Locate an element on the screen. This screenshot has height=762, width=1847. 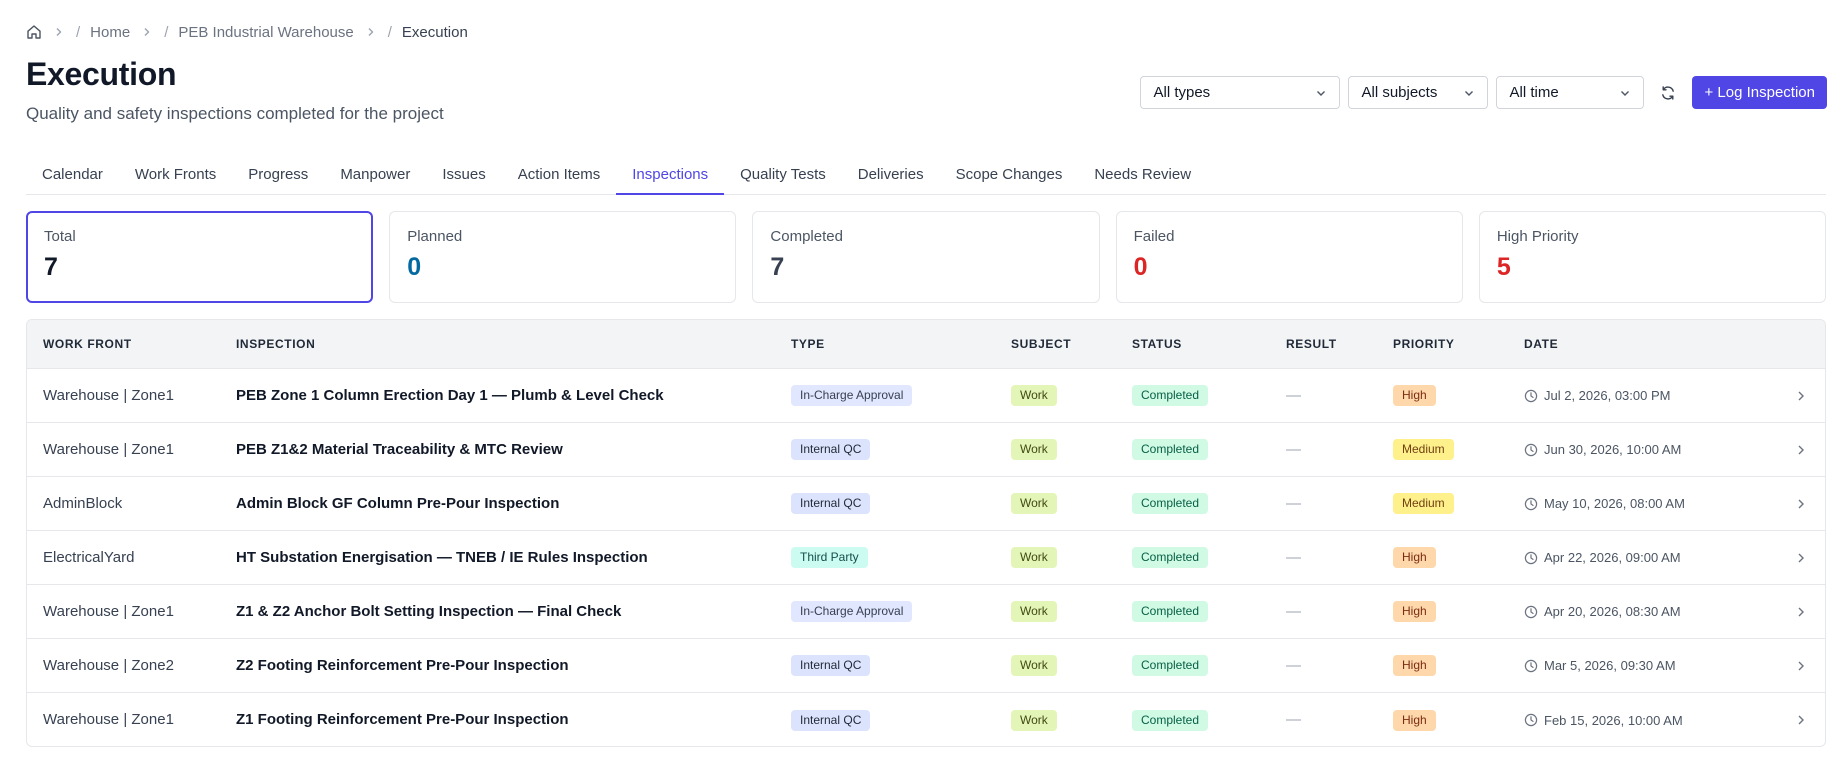
home-icon is located at coordinates (34, 32).